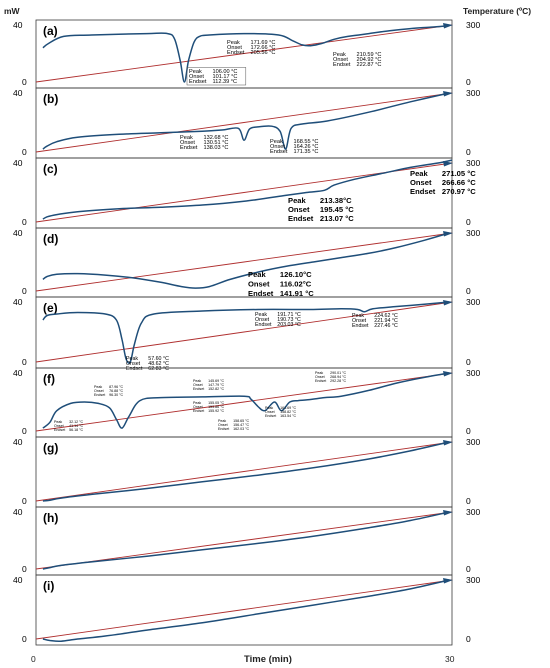 This screenshot has width=550, height=668. I want to click on annotation-value: 87.96 °C, so click(116, 387).